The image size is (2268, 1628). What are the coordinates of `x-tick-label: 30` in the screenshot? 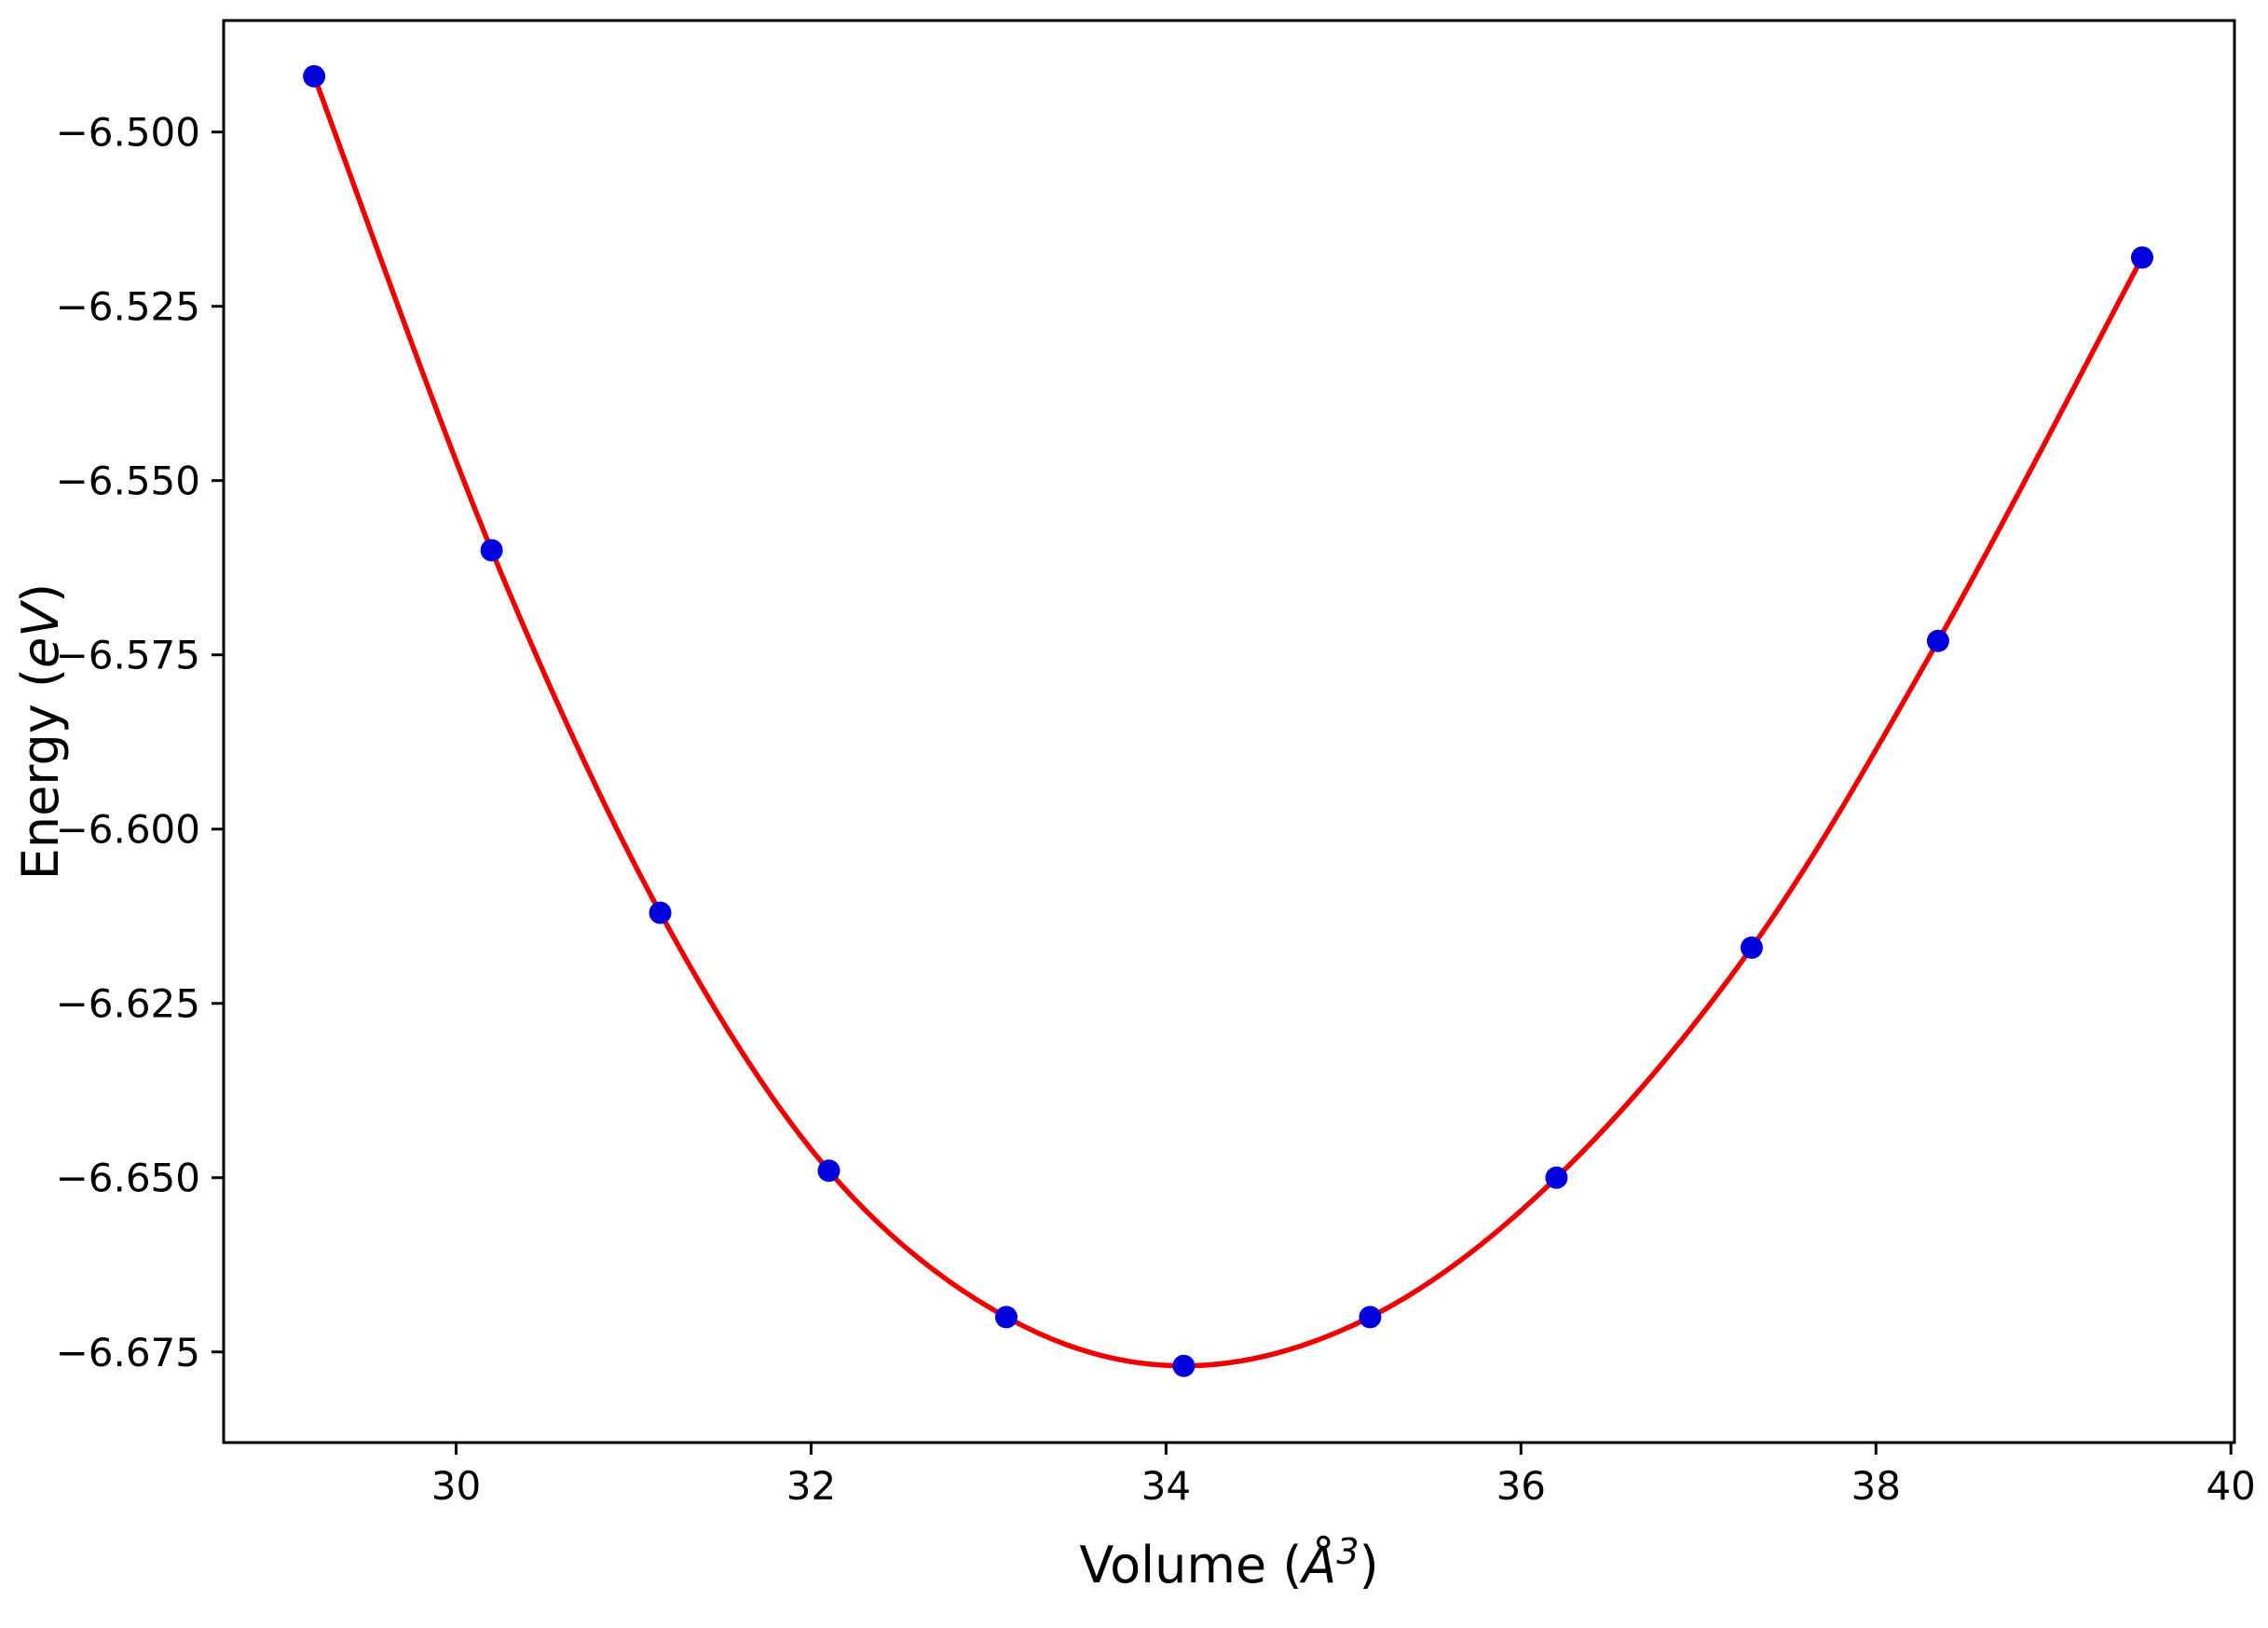 It's located at (456, 1486).